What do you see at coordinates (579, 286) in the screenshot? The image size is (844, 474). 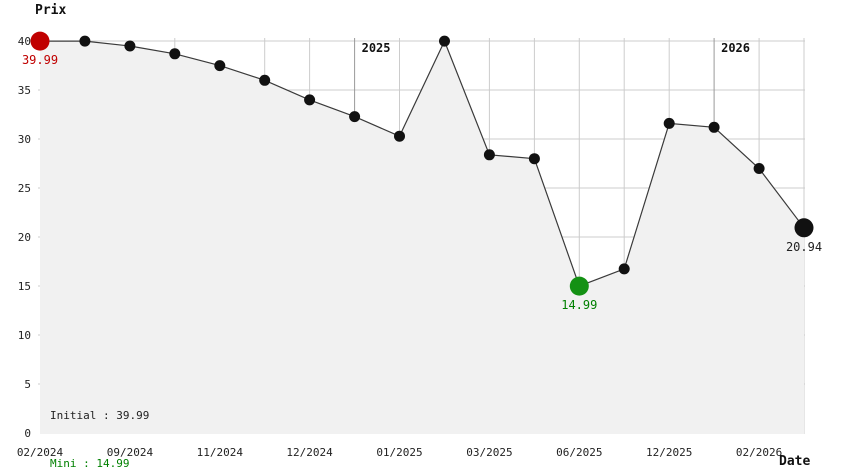 I see `data-point-minimum` at bounding box center [579, 286].